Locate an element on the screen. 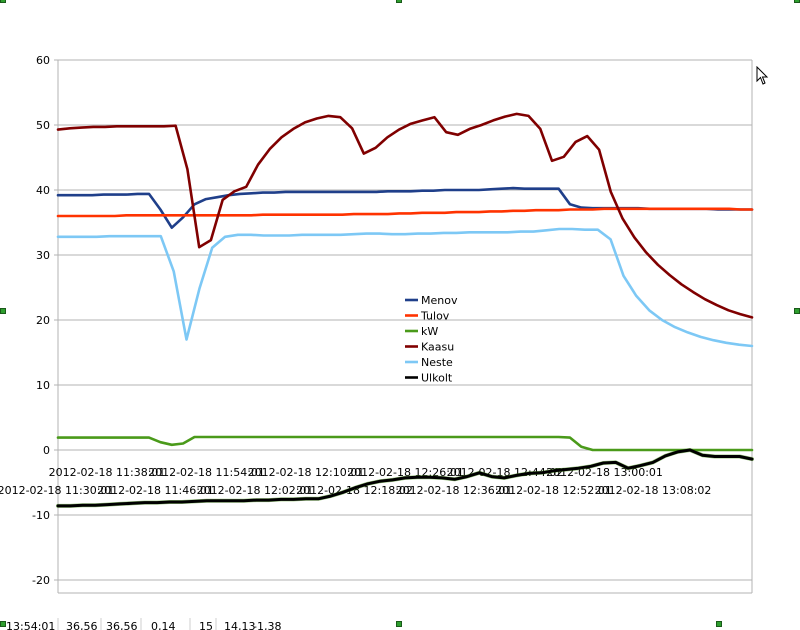 This screenshot has width=800, height=630. legend: Menov Tulov kW Kaasu Neste Ulkolt is located at coordinates (431, 339).